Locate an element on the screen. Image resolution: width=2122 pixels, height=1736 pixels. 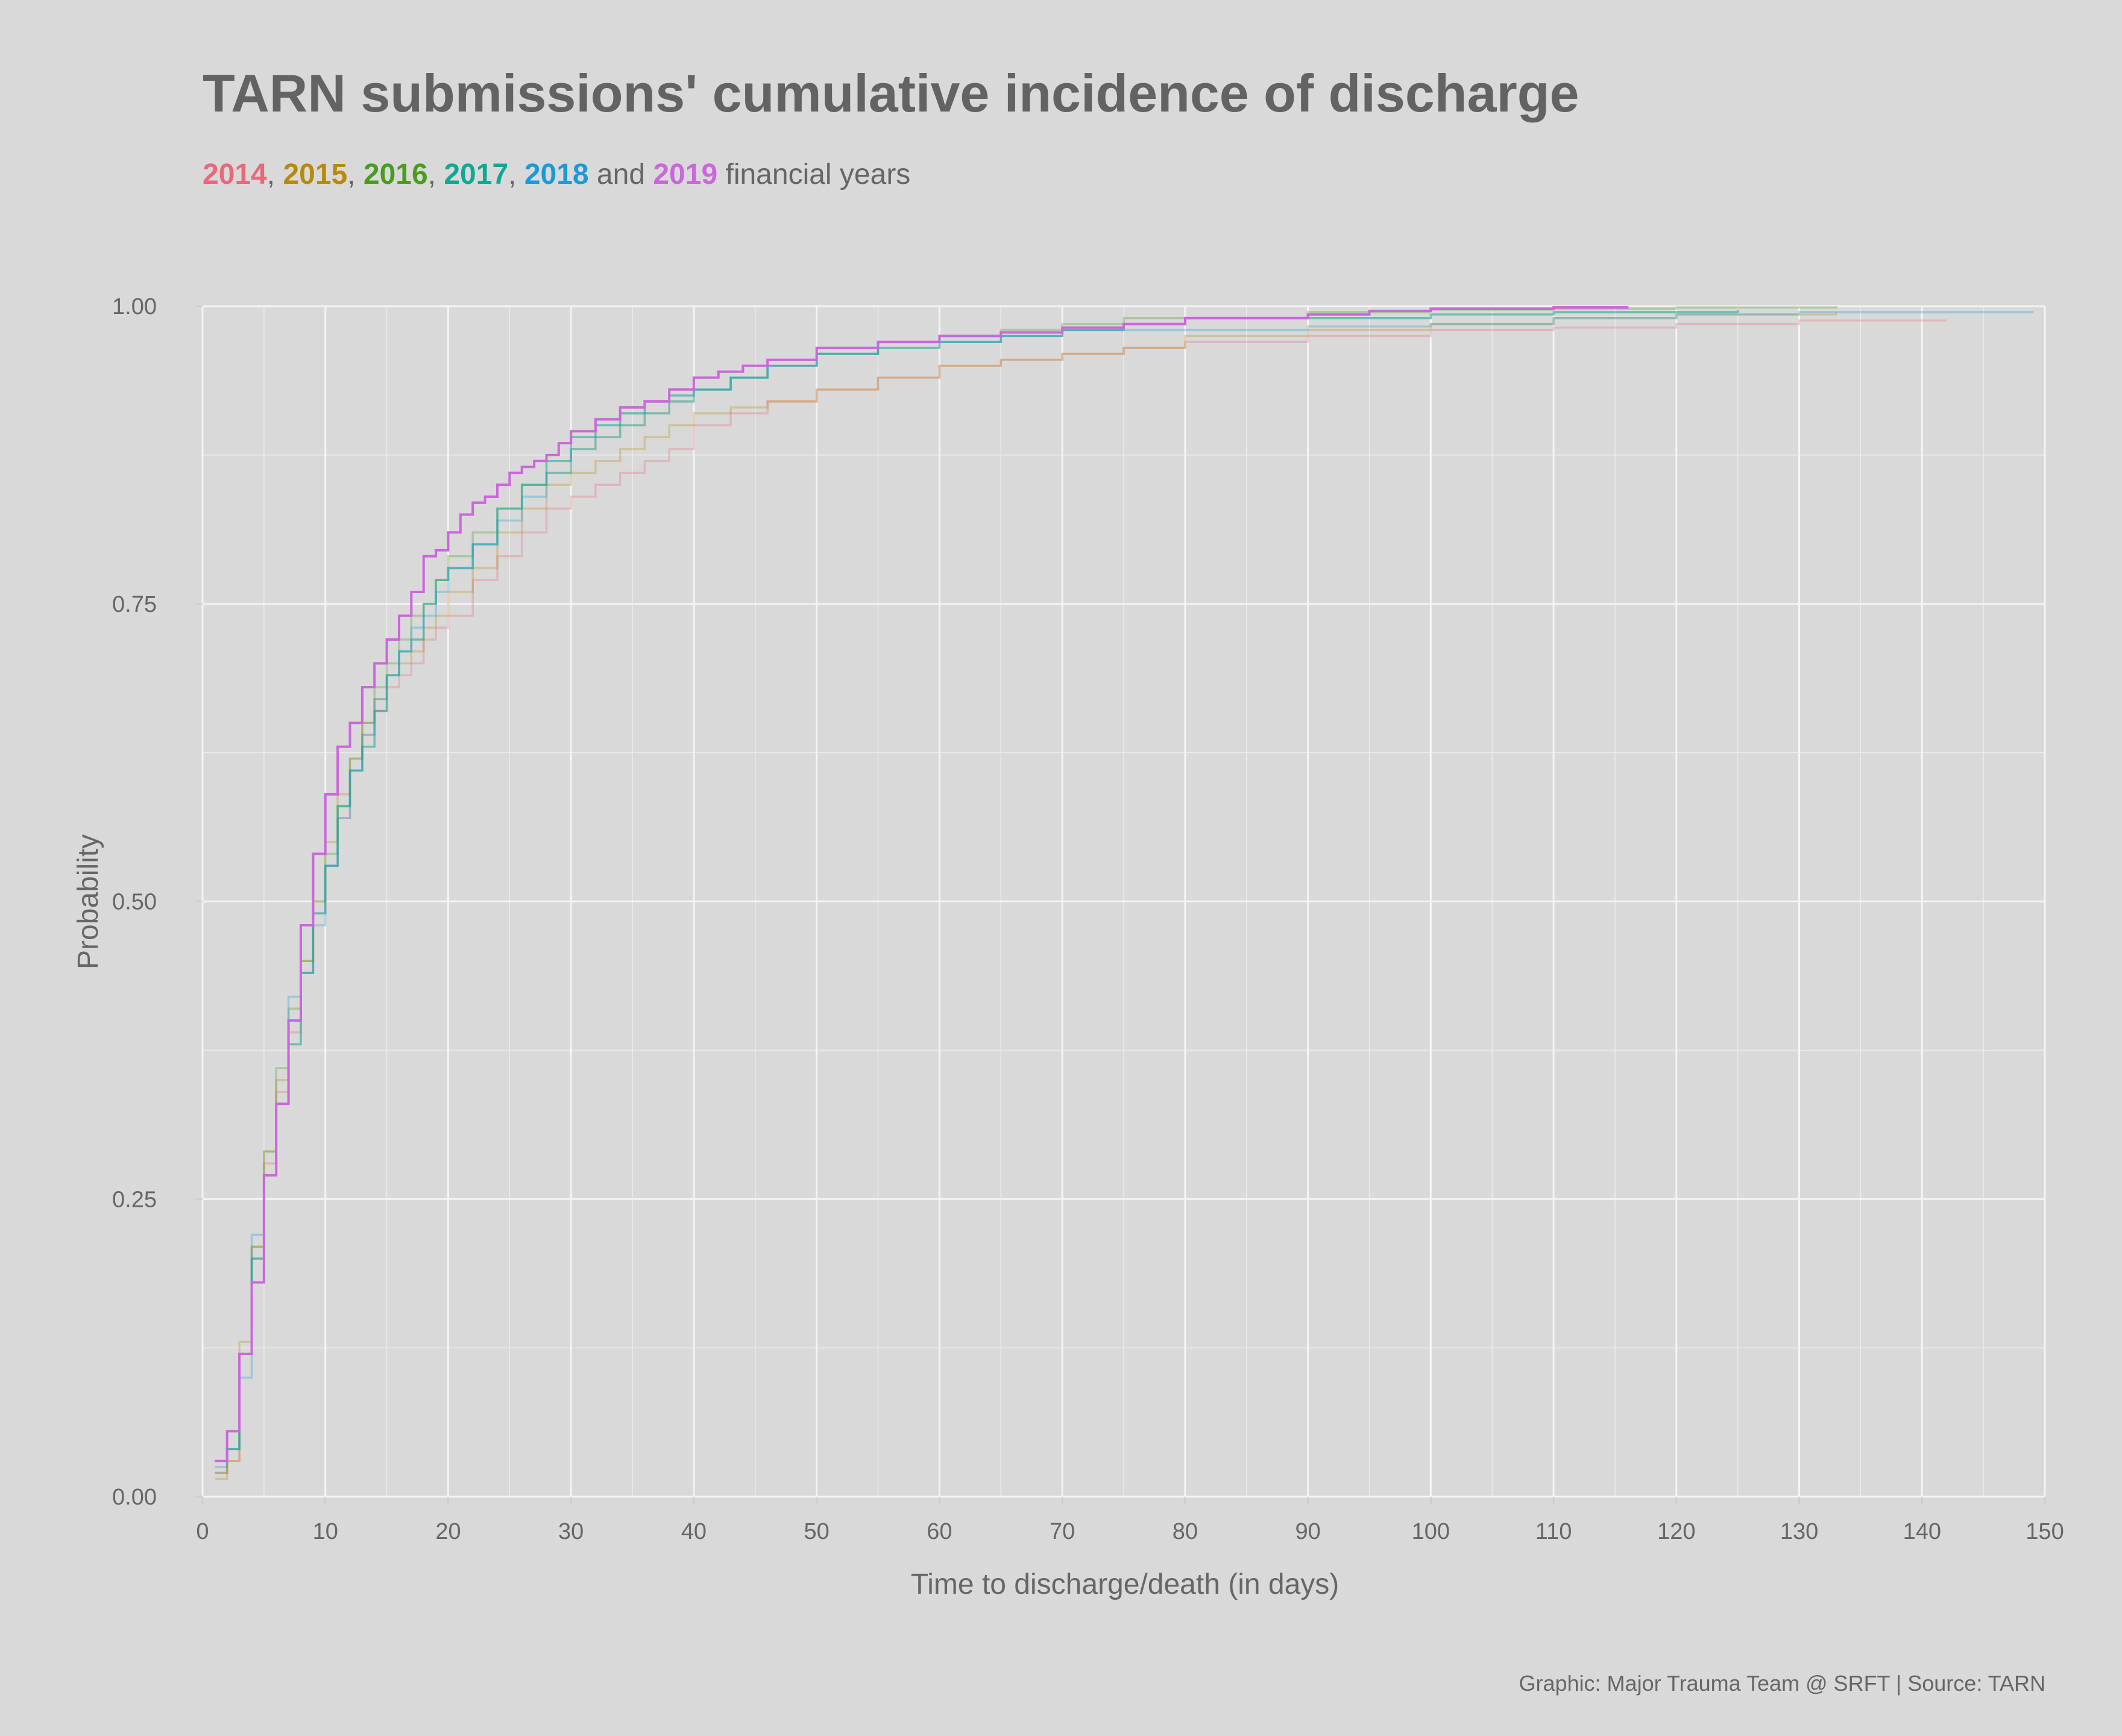
x-axis: 0 10 20 30 40 50 60 70 80 90 100 110 120 130 140 150 is located at coordinates (1130, 1520).